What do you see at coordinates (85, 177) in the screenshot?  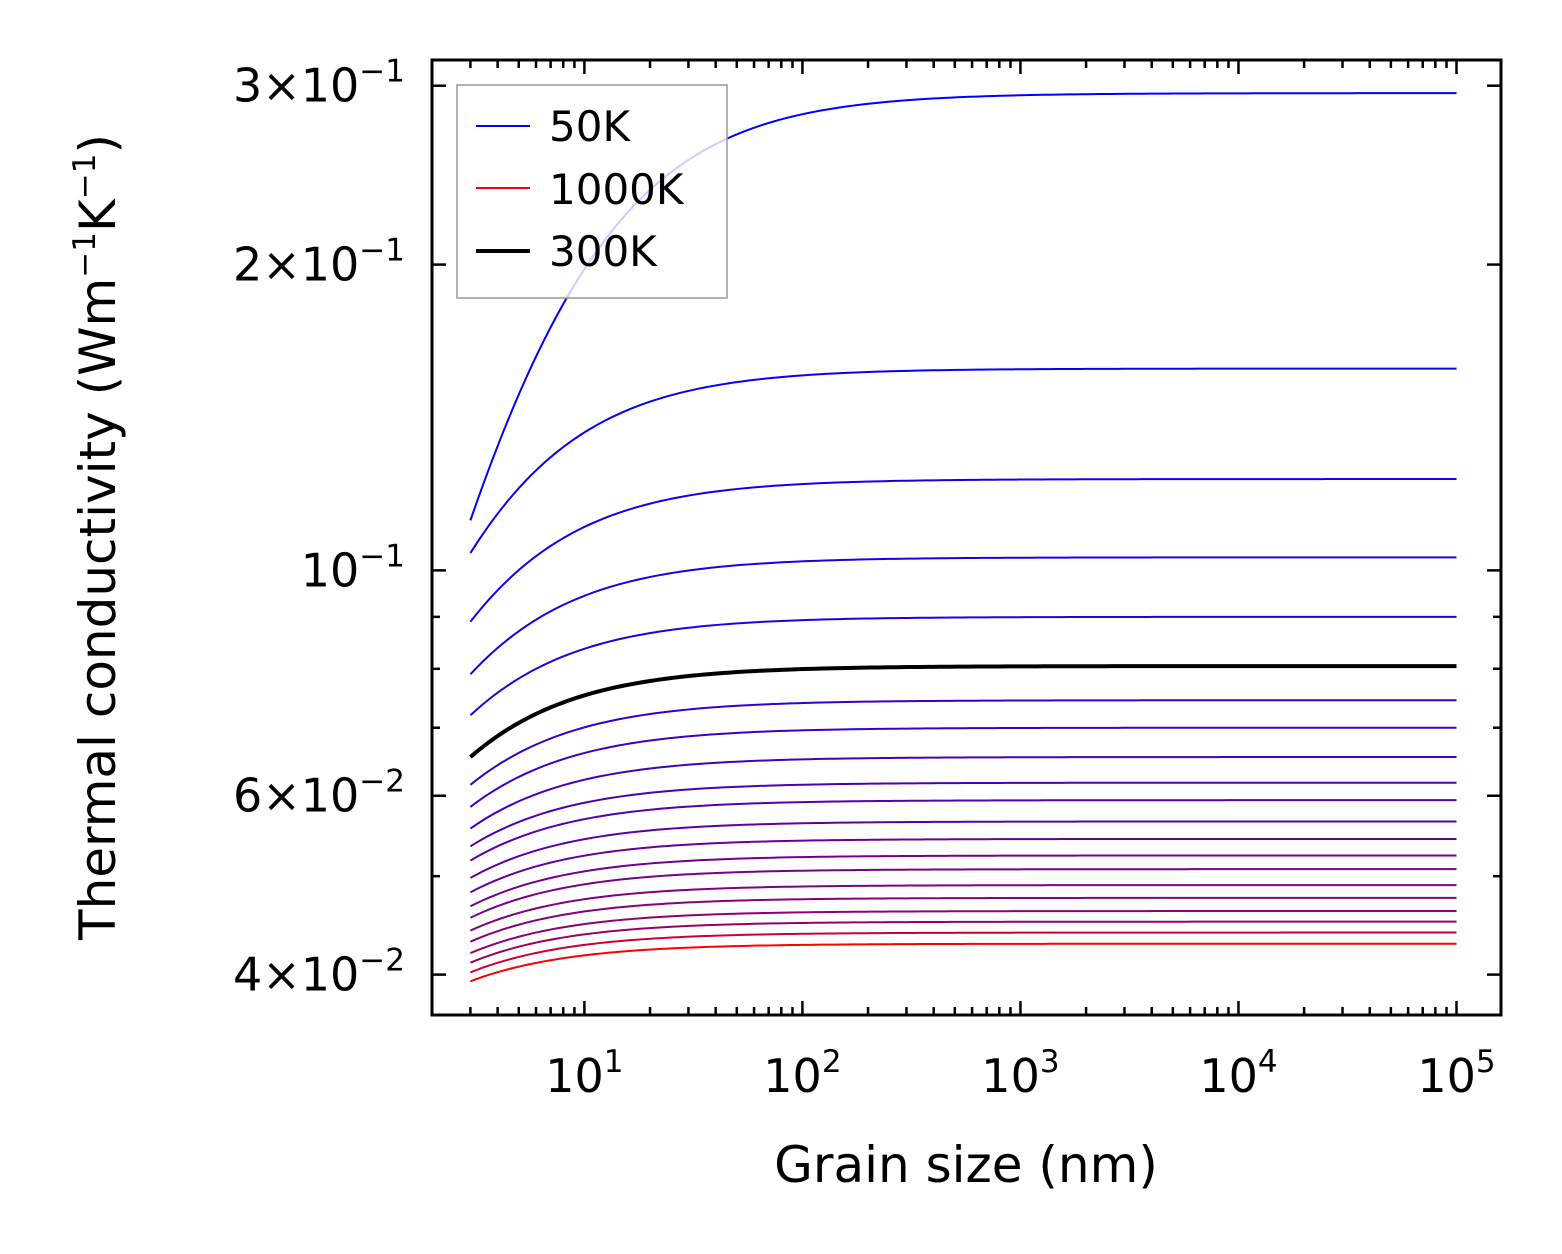 I see `y-axis-title-exp2: −1` at bounding box center [85, 177].